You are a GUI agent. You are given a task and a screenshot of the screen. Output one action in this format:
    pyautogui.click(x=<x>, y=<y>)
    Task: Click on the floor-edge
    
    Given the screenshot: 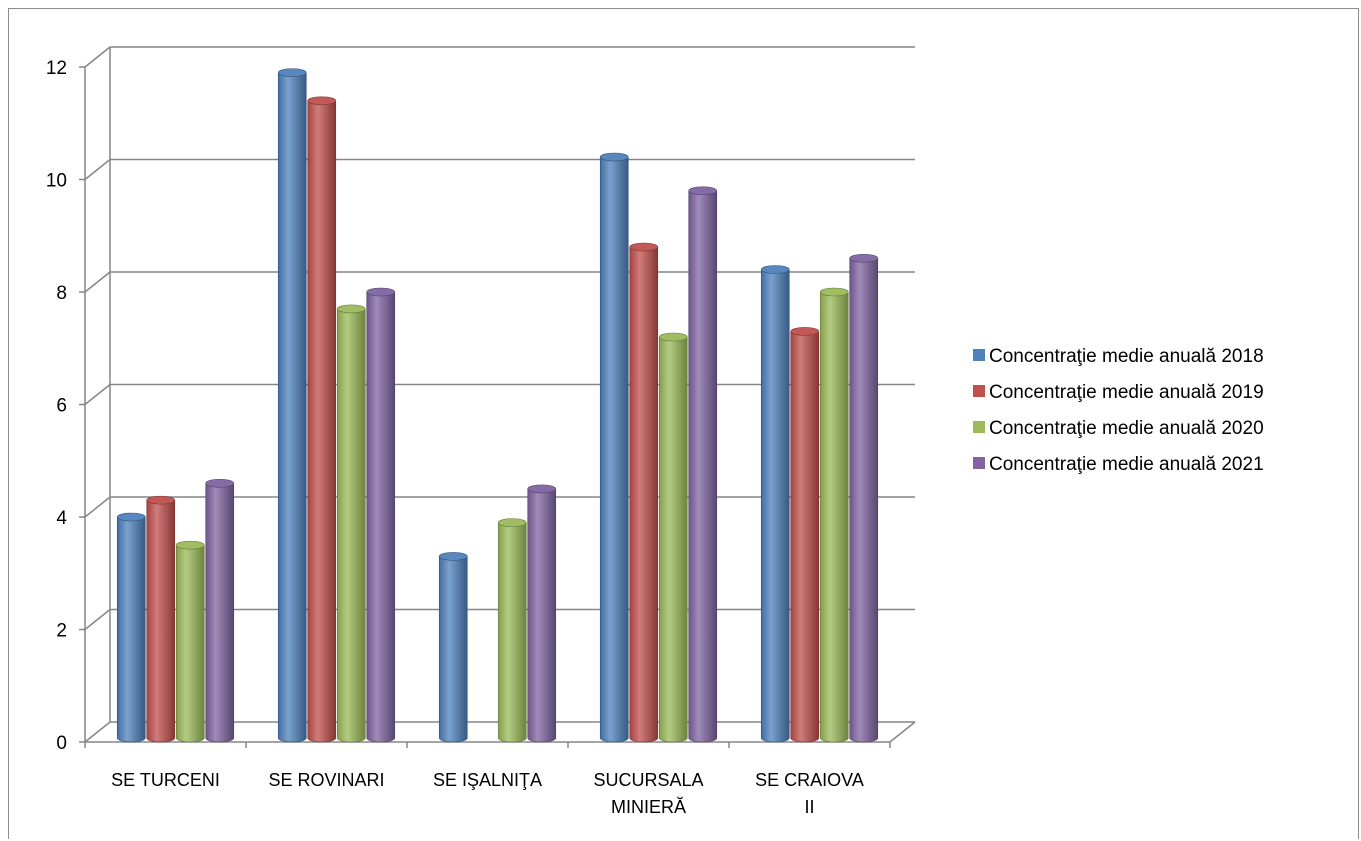 What is the action you would take?
    pyautogui.click(x=902, y=732)
    